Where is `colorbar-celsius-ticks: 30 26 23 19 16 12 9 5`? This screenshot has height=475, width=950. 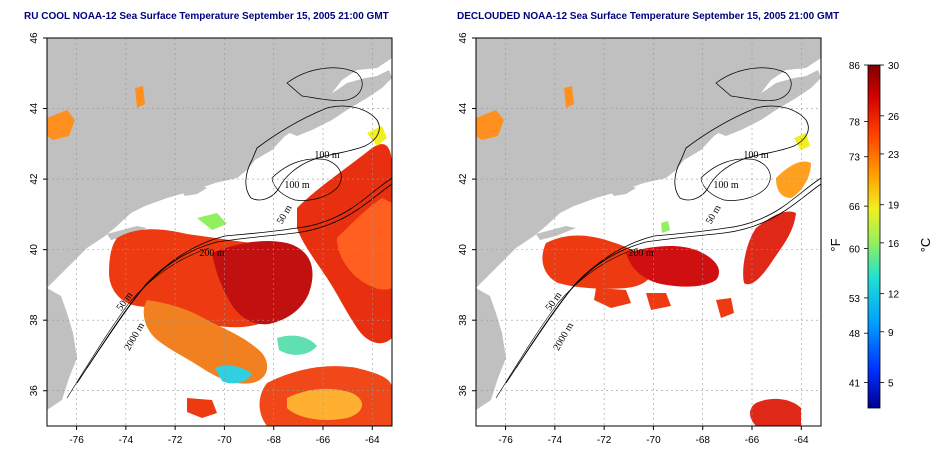
colorbar-celsius-ticks: 30 26 23 19 16 12 9 5 is located at coordinates (890, 225).